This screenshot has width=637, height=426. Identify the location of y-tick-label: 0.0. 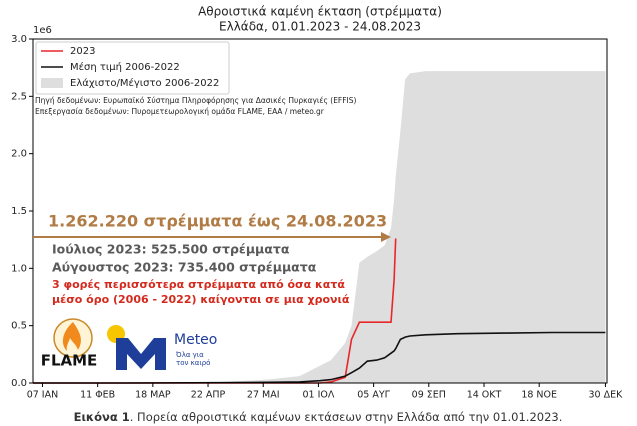
(19, 383).